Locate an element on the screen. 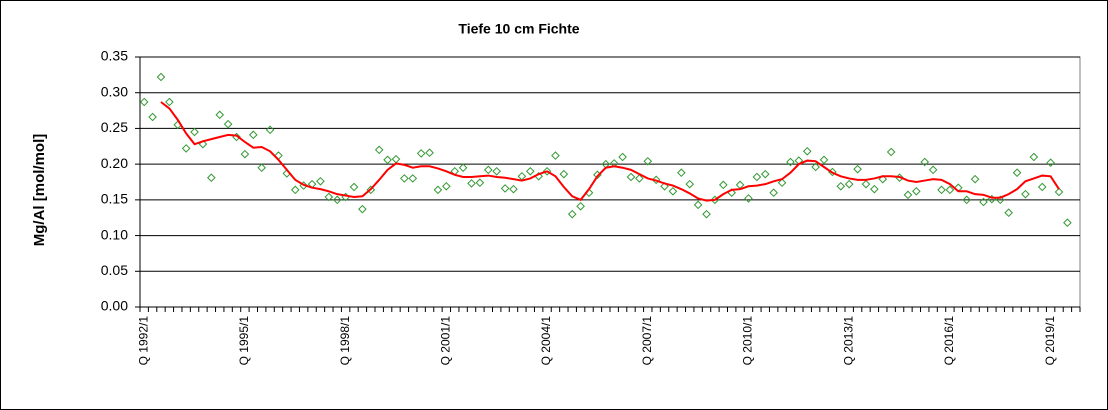 This screenshot has width=1108, height=410. y-tick-label: 0.15 is located at coordinates (114, 199).